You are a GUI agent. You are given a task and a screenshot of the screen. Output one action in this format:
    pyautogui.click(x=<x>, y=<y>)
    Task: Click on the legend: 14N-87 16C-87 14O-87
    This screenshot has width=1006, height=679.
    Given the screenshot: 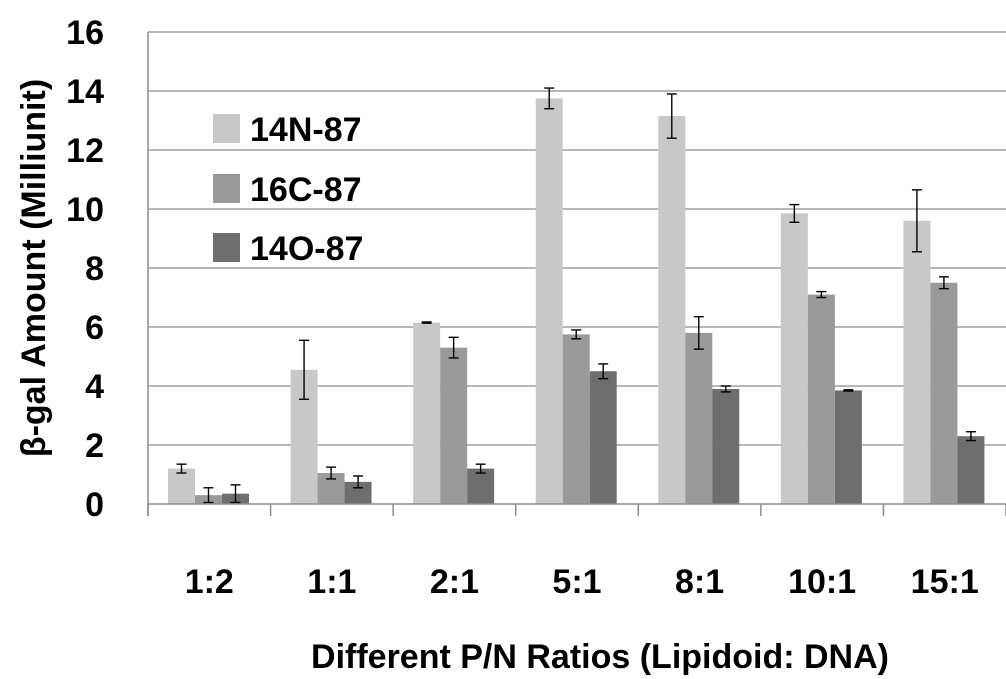 What is the action you would take?
    pyautogui.click(x=288, y=189)
    